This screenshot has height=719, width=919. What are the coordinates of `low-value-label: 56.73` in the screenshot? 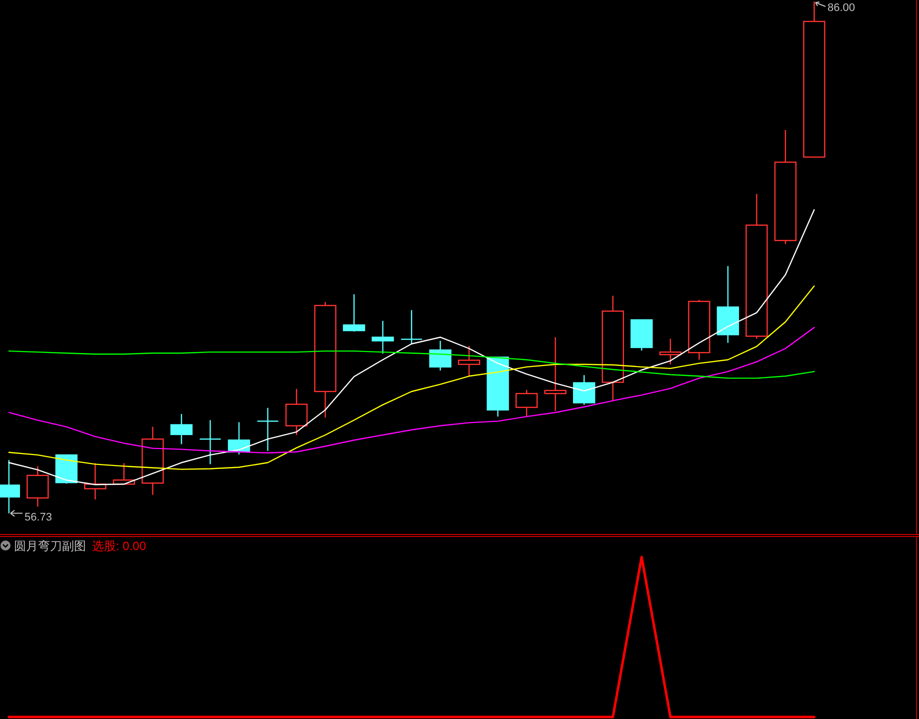 It's located at (38, 517).